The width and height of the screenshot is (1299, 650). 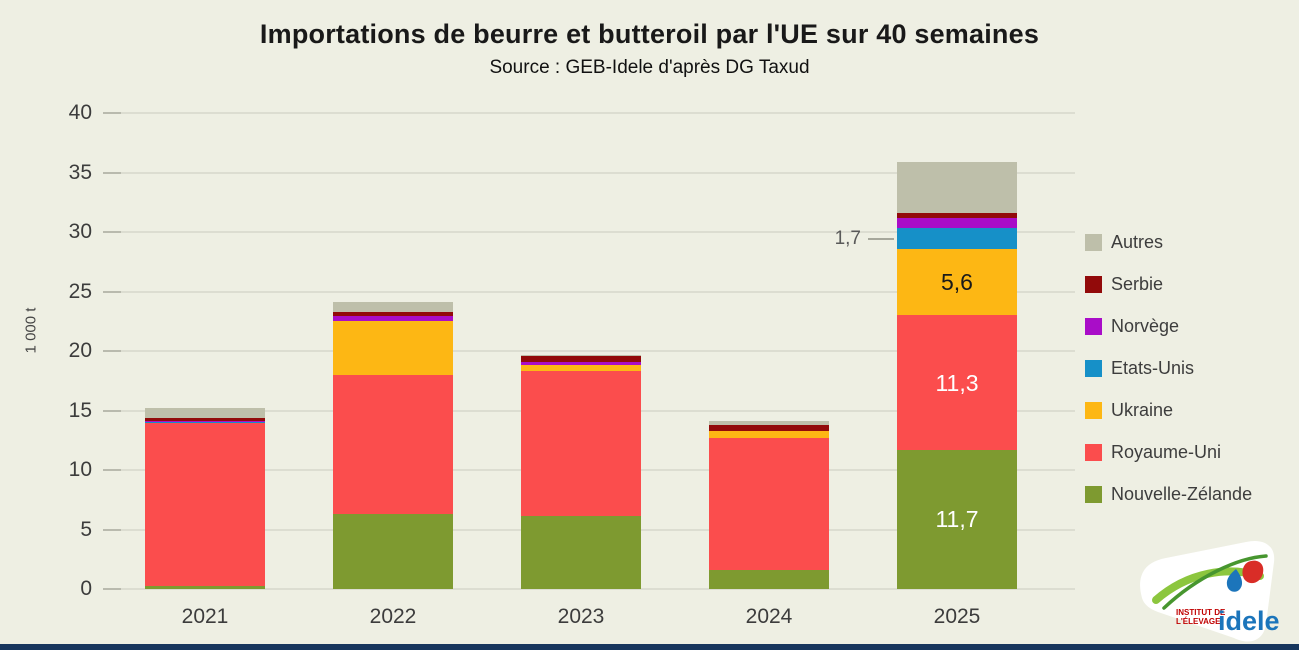 I want to click on x-tick-label-2023: 2023, so click(x=581, y=616).